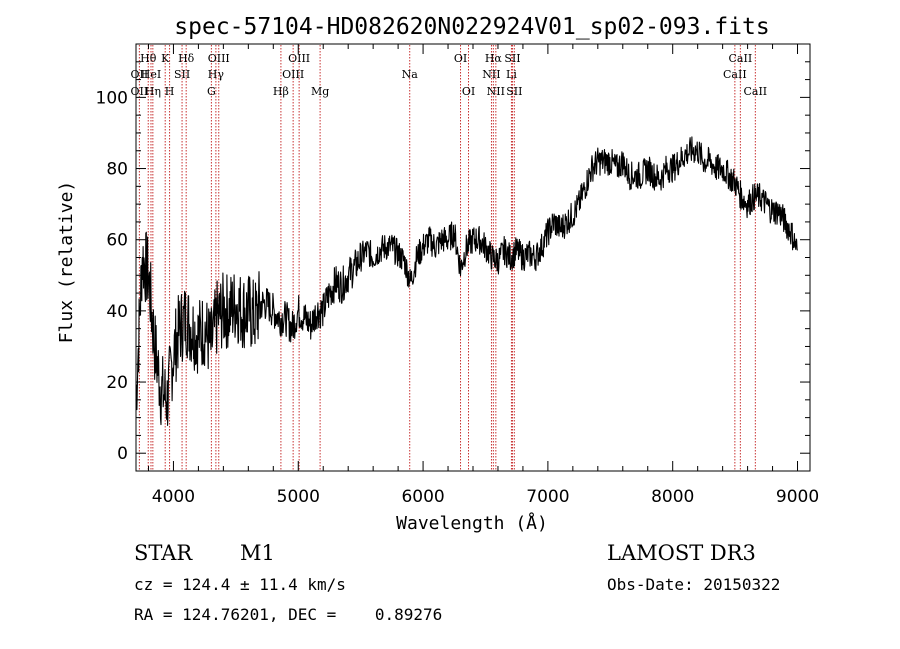  Describe the element at coordinates (117, 170) in the screenshot. I see `y-tick-label: 80` at that location.